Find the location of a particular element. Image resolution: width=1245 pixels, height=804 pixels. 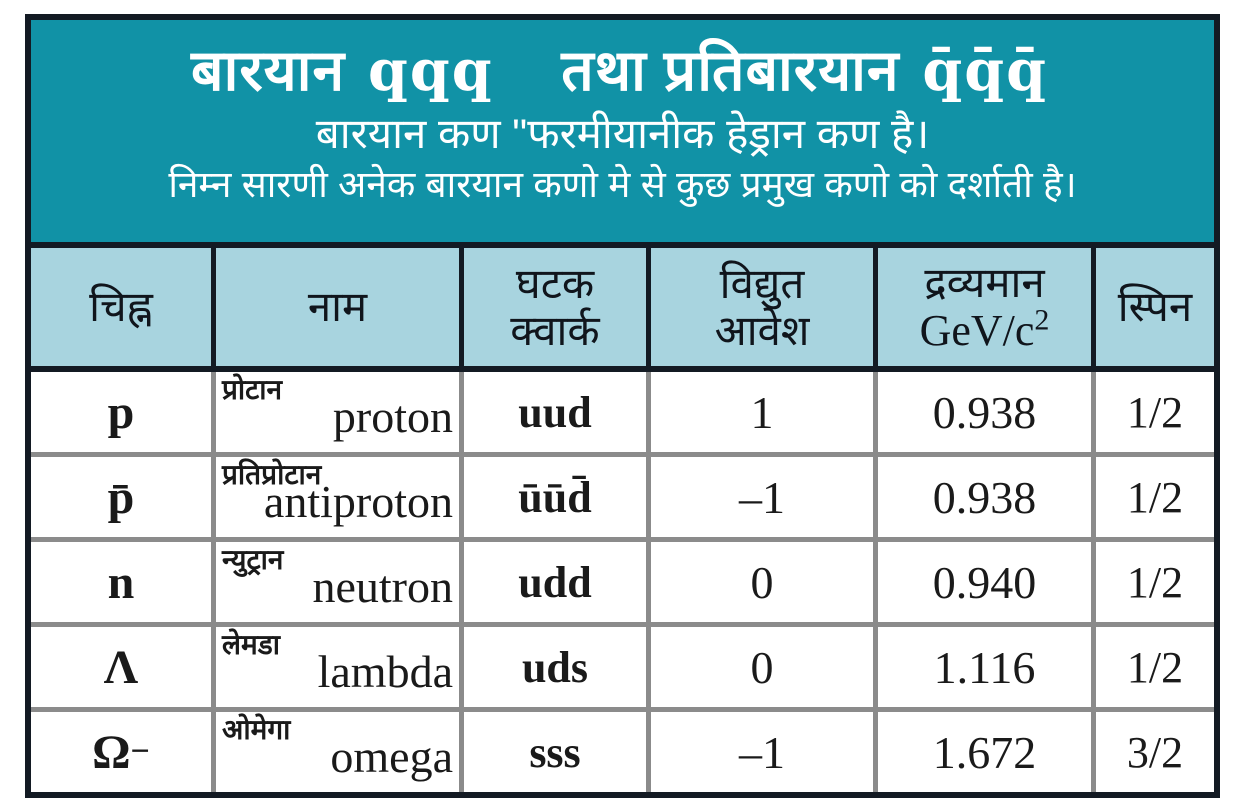

col-header-name: नाम is located at coordinates (337, 307).